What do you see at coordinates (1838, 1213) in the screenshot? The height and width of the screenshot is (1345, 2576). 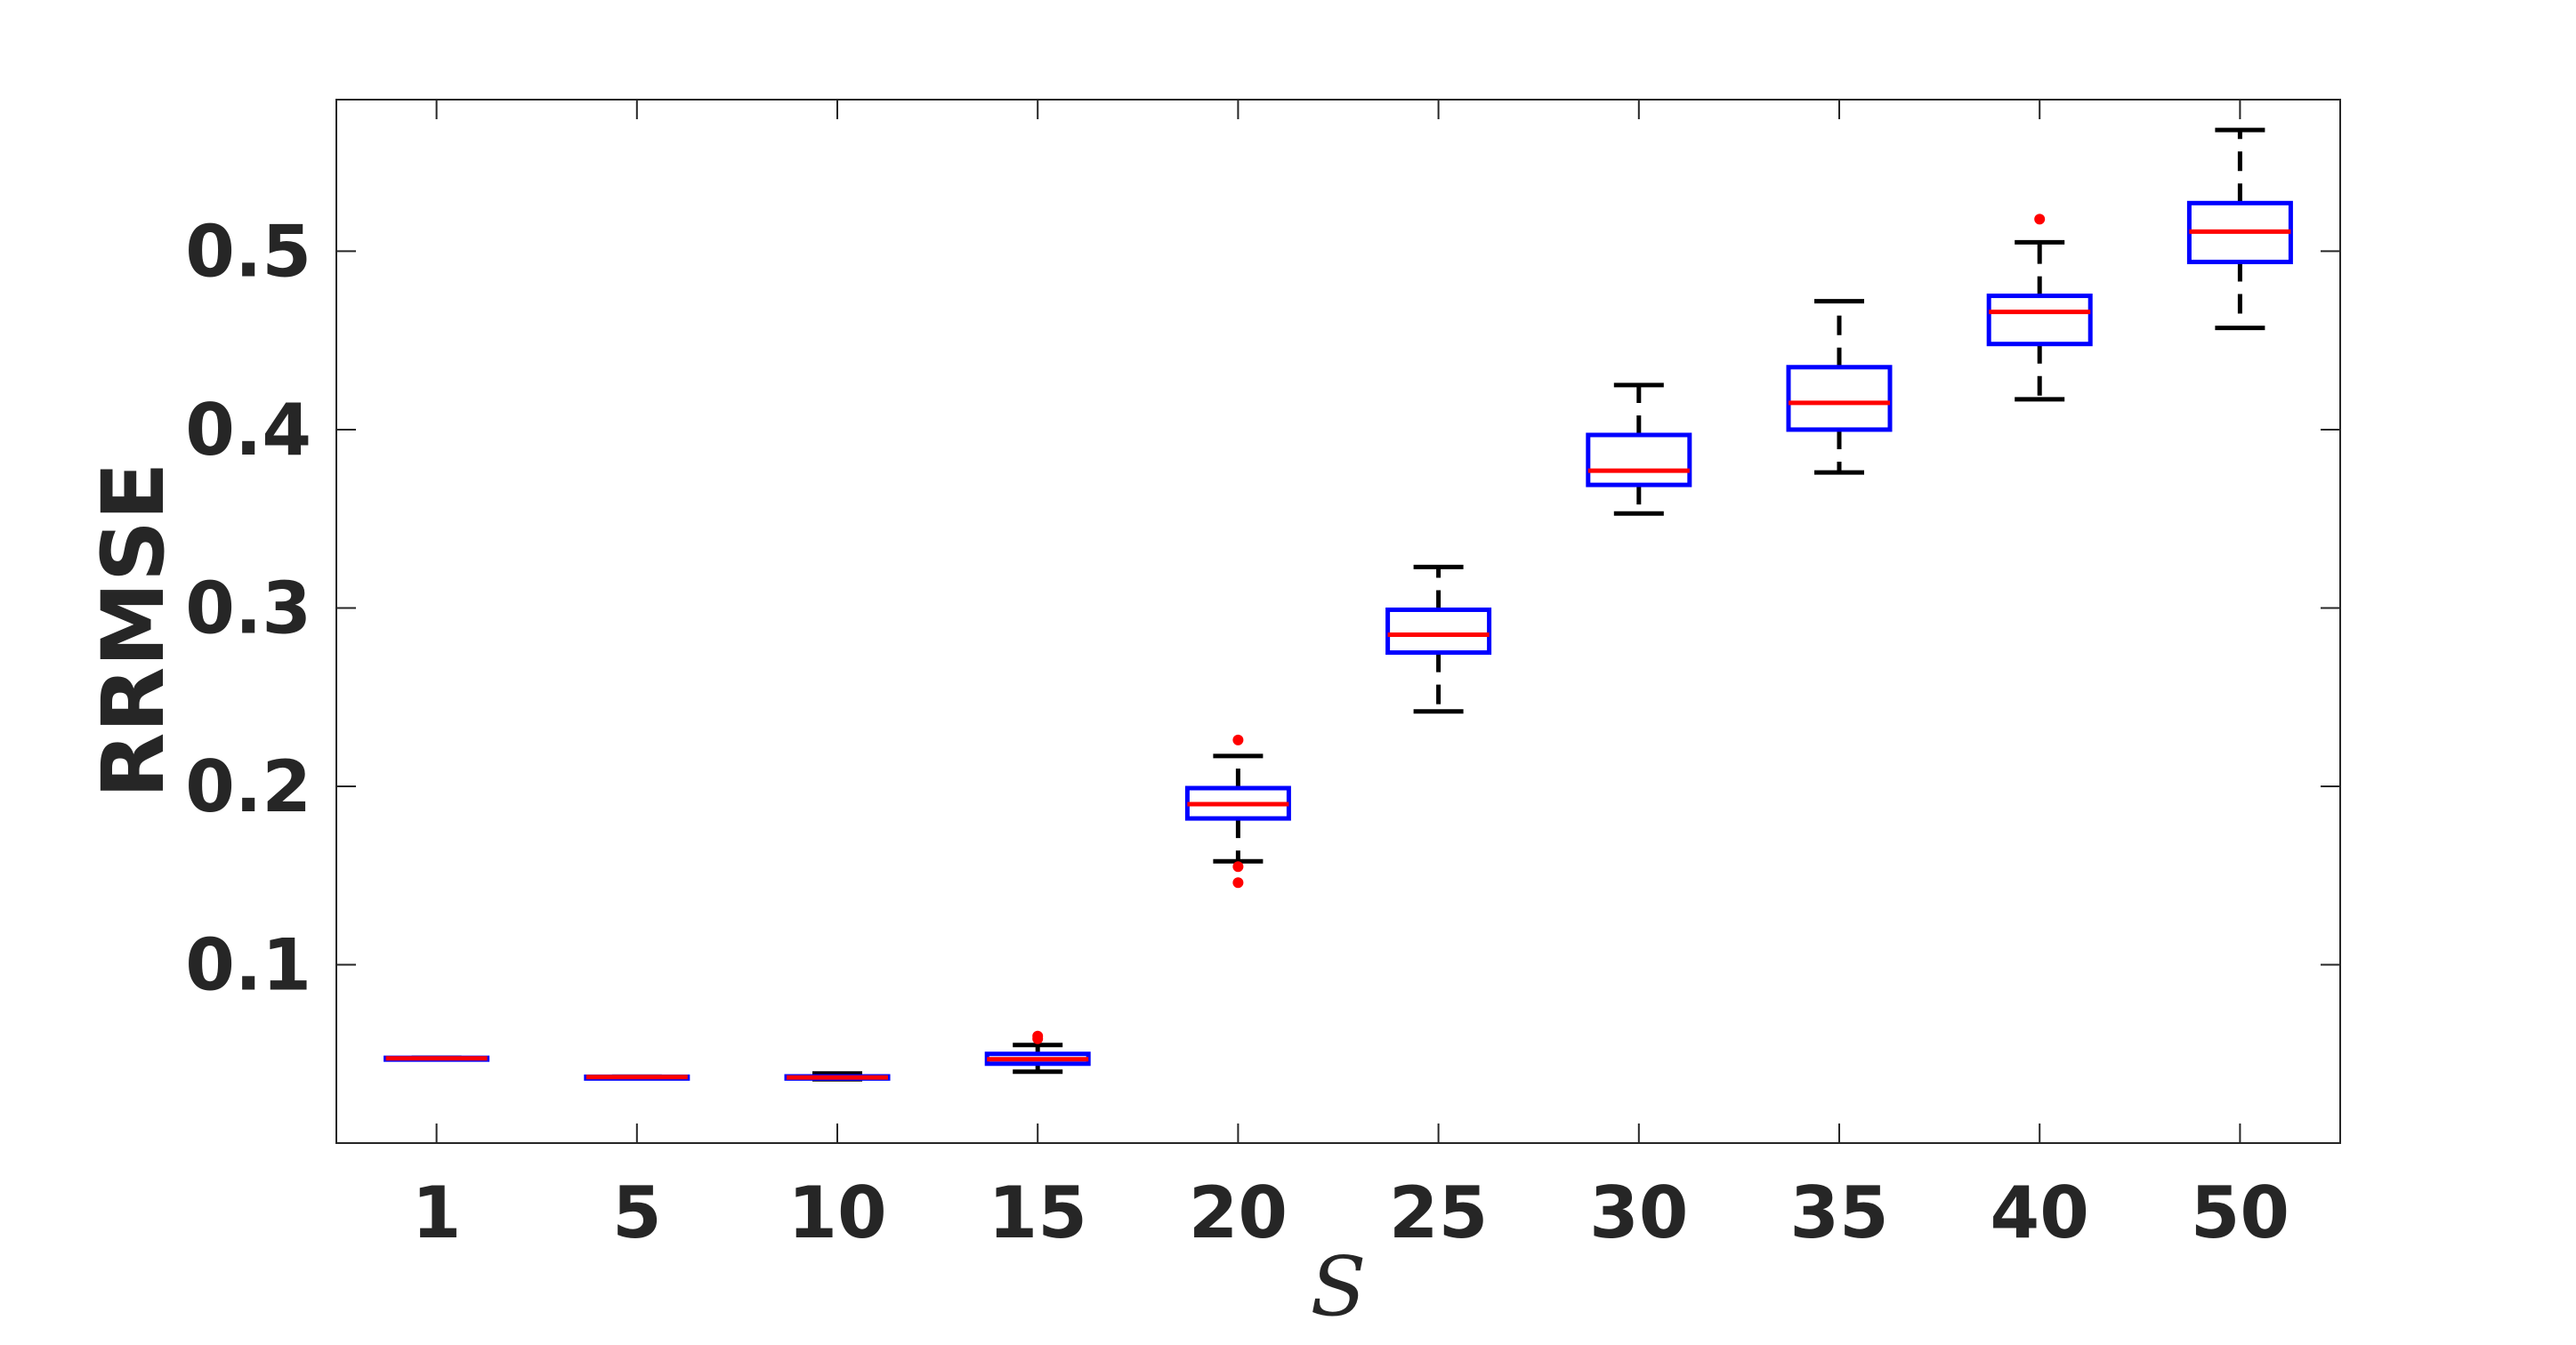 I see `x-tick-label: 35` at bounding box center [1838, 1213].